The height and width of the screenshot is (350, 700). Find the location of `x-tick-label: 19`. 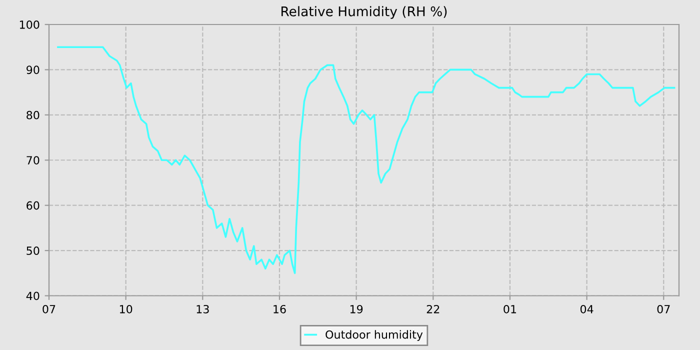

x-tick-label: 19 is located at coordinates (356, 309).